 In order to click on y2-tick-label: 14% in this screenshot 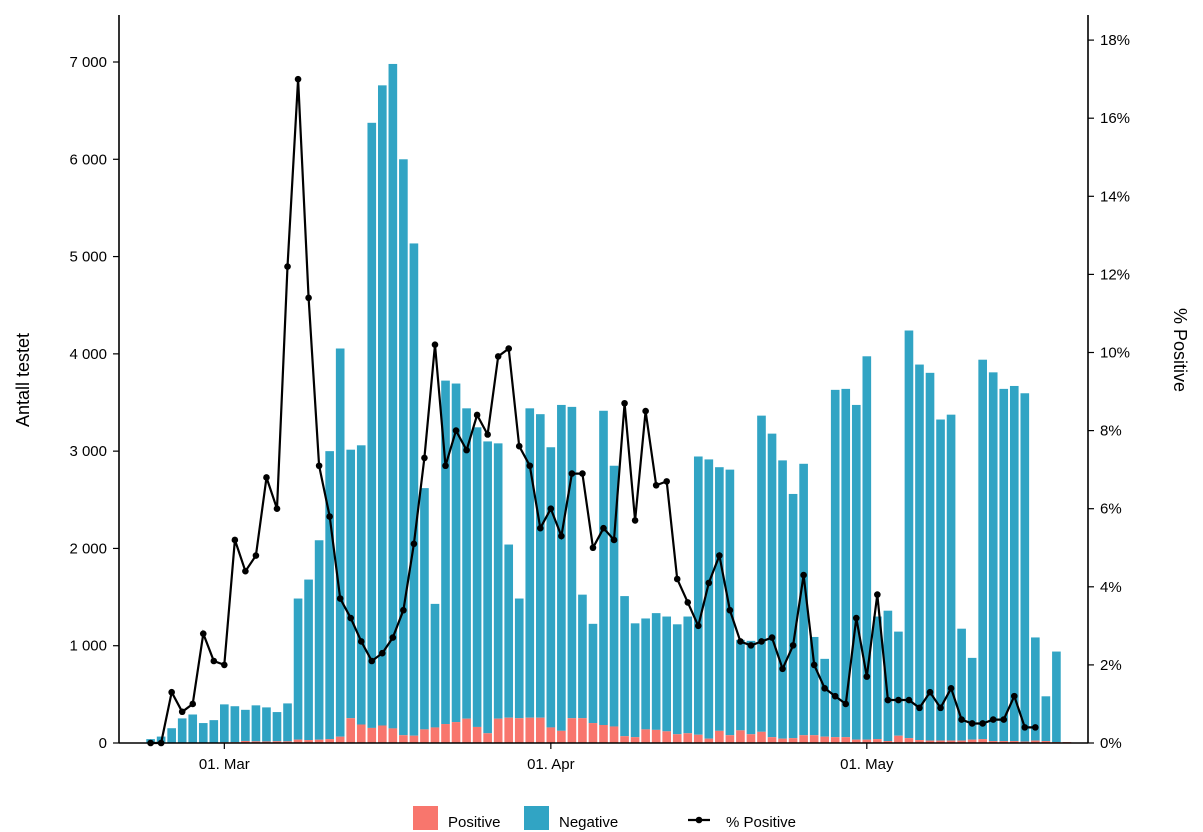, I will do `click(1115, 196)`.